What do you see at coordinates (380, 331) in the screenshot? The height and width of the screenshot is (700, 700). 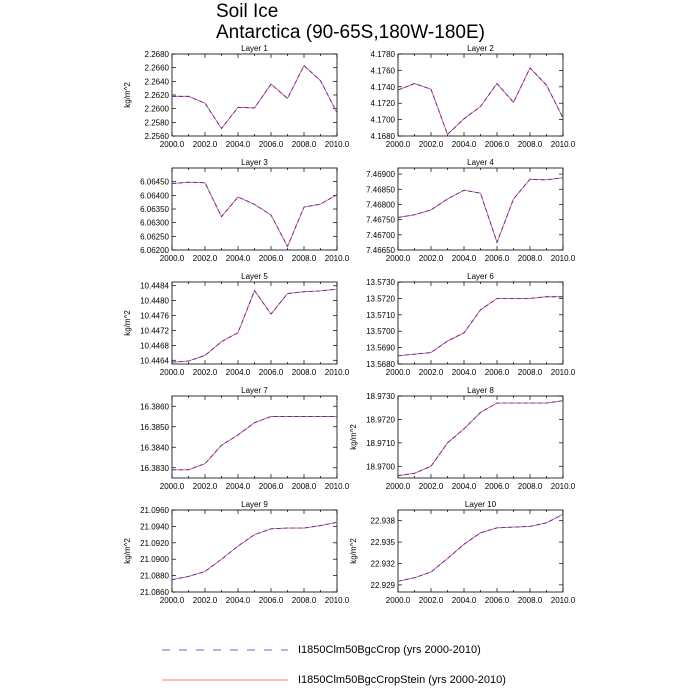 I see `y-tick-label: 13.5700` at bounding box center [380, 331].